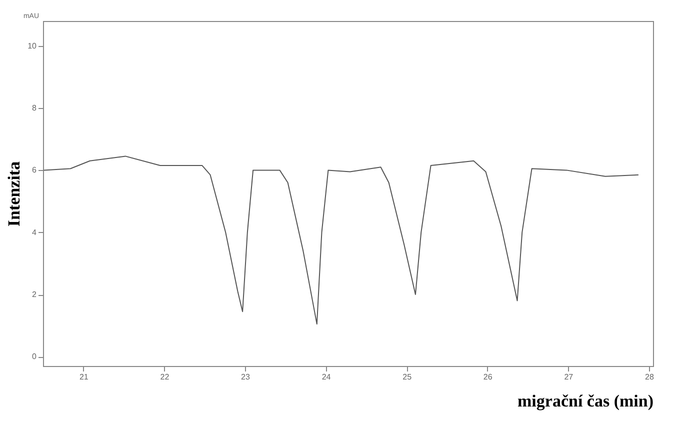 The image size is (676, 421). I want to click on y-tick-label: 0, so click(35, 357).